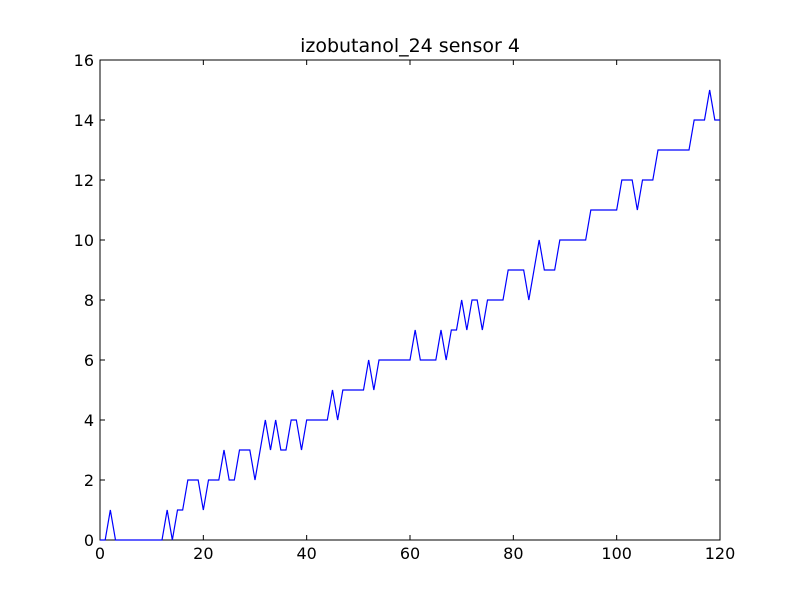  What do you see at coordinates (410, 553) in the screenshot?
I see `x-tick-label: 60` at bounding box center [410, 553].